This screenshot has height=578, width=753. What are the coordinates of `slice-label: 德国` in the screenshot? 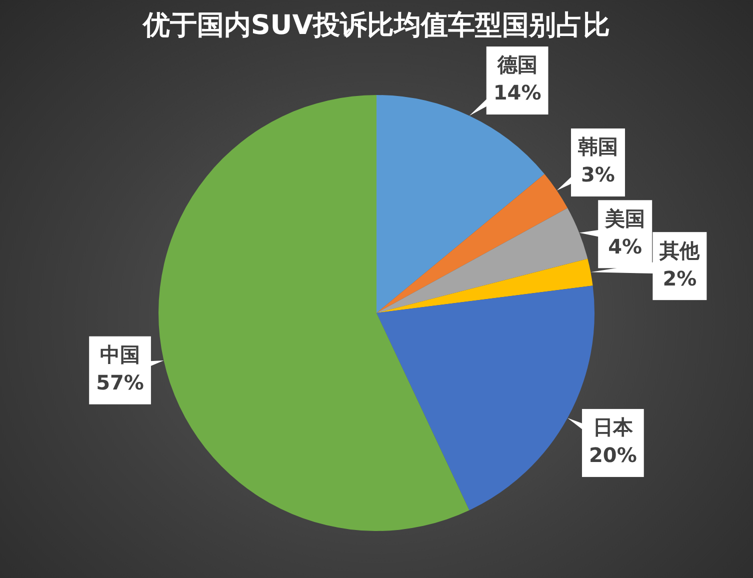 It's located at (517, 64).